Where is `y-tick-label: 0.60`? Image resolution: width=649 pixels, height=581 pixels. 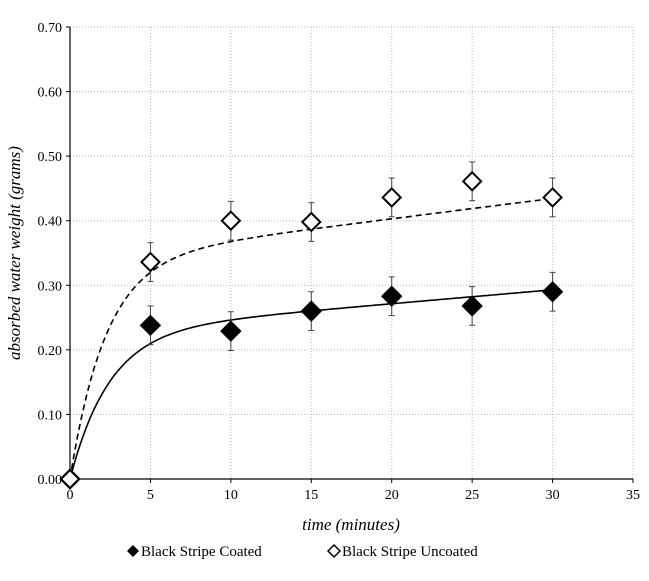 y-tick-label: 0.60 is located at coordinates (50, 93).